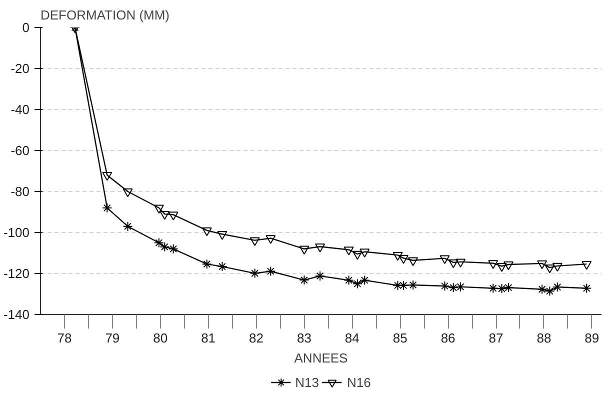  I want to click on x-tick-label: 80, so click(160, 338).